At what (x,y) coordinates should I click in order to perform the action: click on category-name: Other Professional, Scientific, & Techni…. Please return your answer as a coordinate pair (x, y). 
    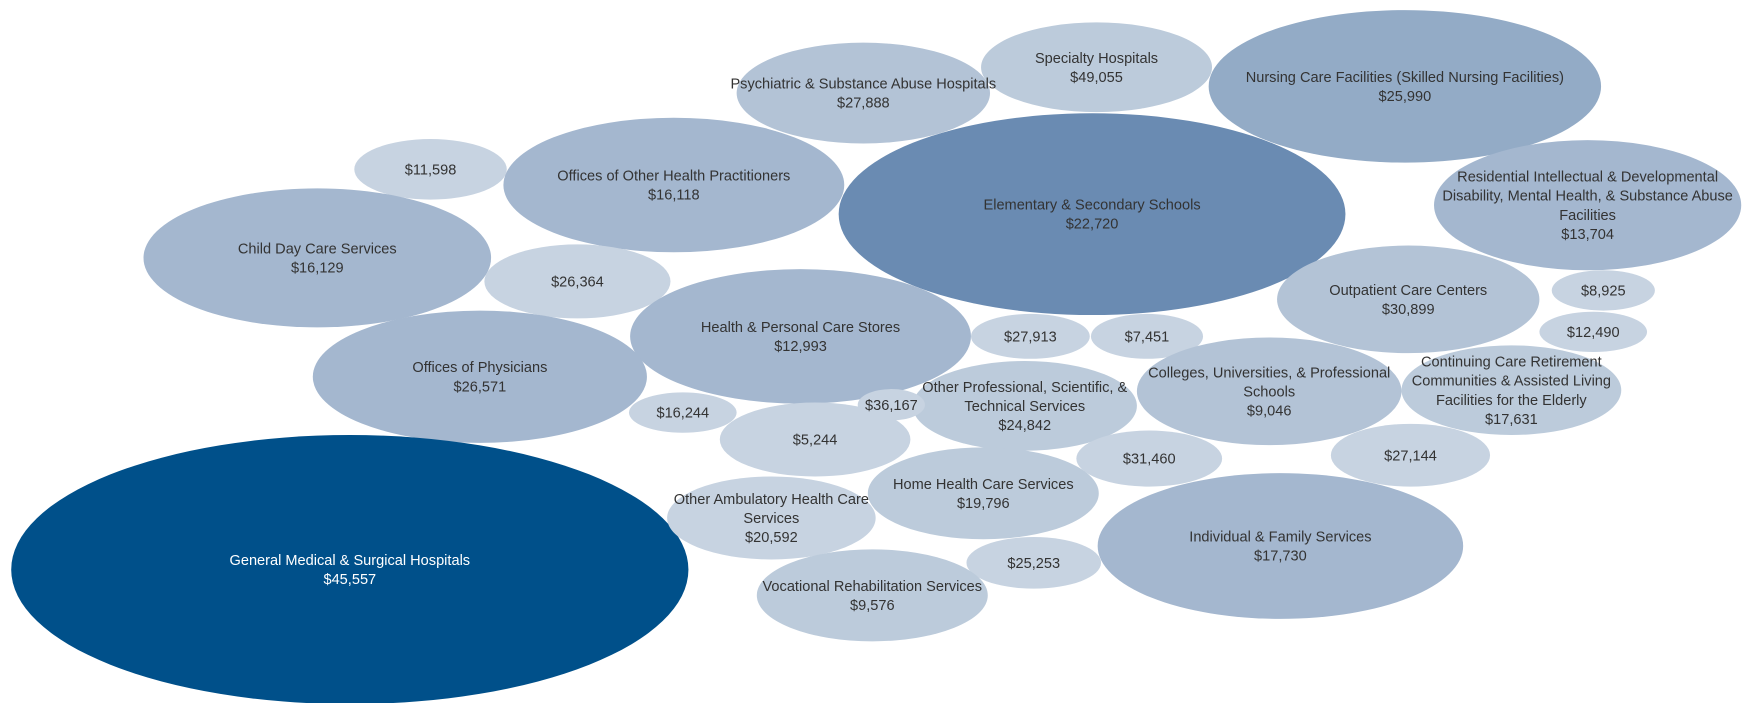
    Looking at the image, I should click on (1025, 396).